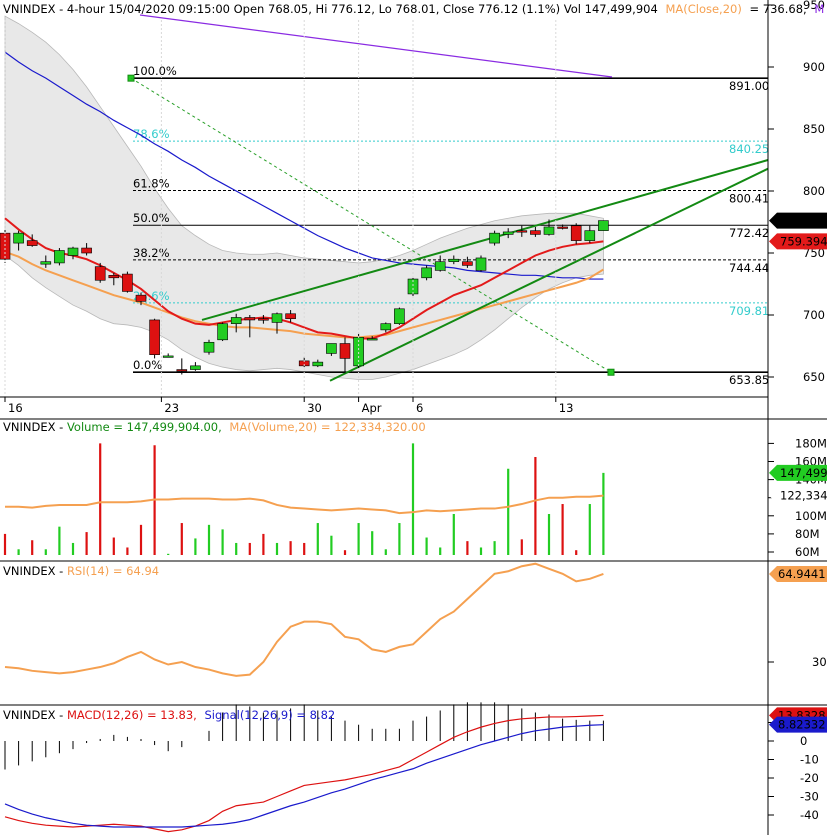  Describe the element at coordinates (803, 241) in the screenshot. I see `ma-short-value: 759.394` at that location.